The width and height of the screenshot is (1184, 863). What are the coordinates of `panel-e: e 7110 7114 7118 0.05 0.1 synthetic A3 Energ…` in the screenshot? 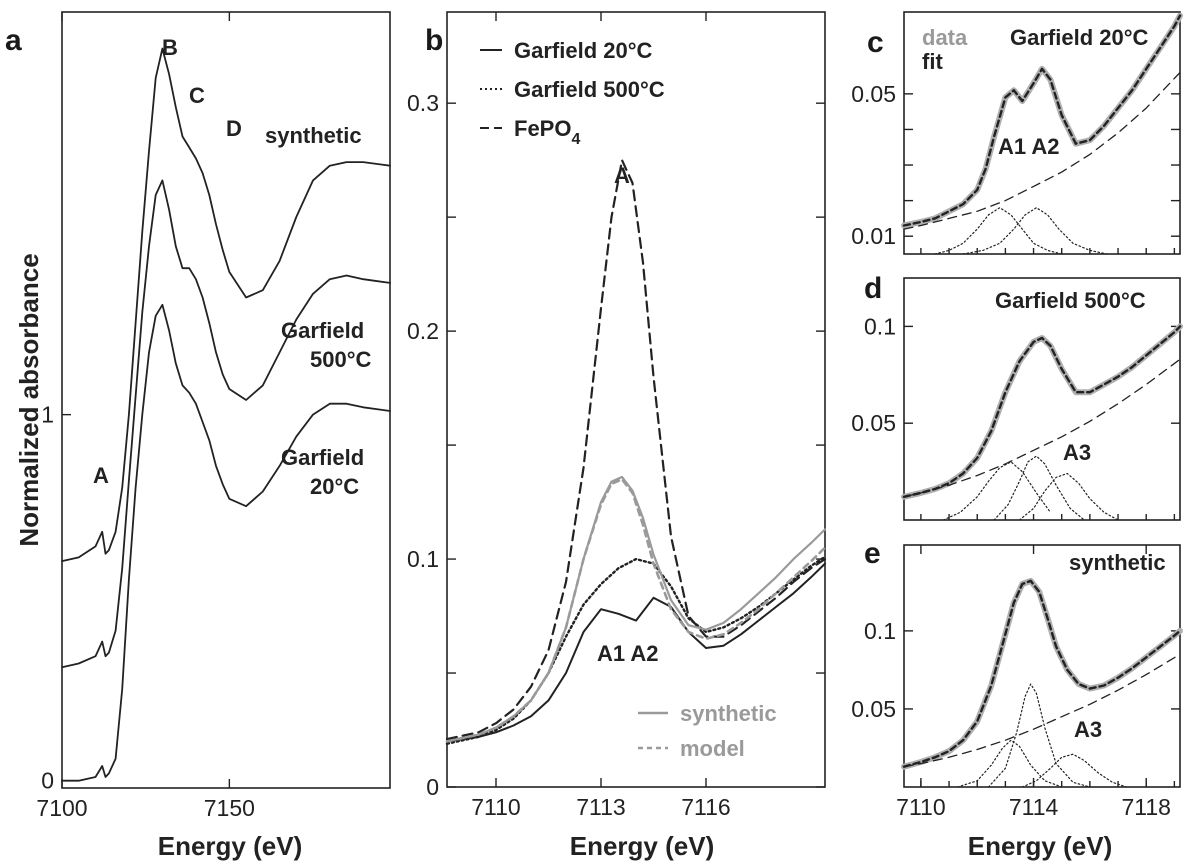 It's located at (1017, 699).